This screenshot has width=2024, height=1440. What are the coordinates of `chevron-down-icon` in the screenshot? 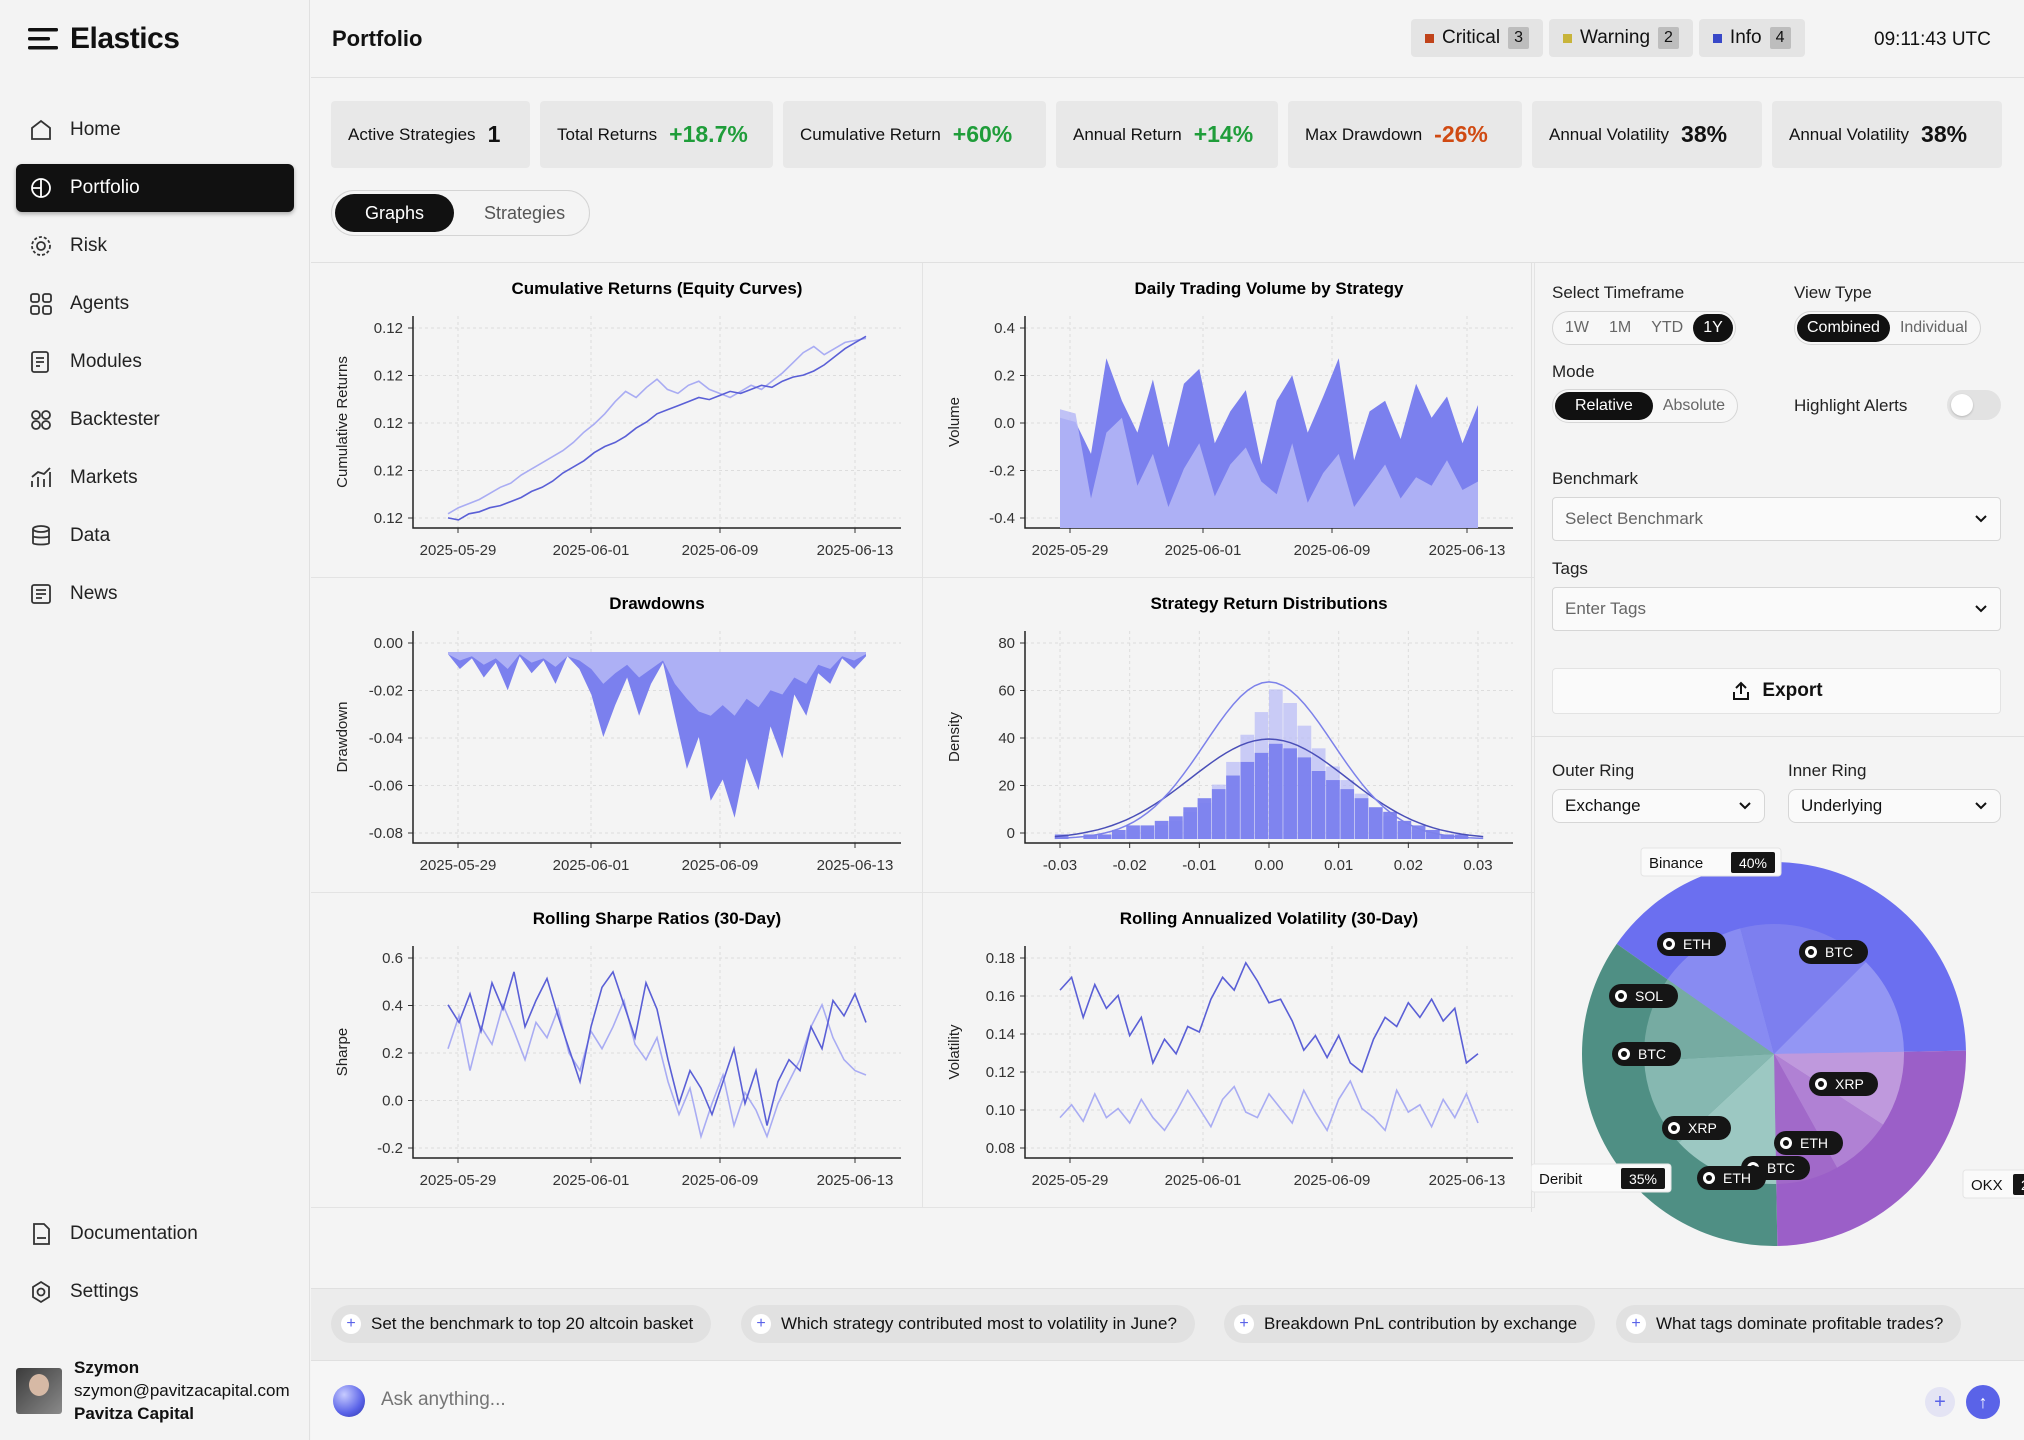 It's located at (1745, 806).